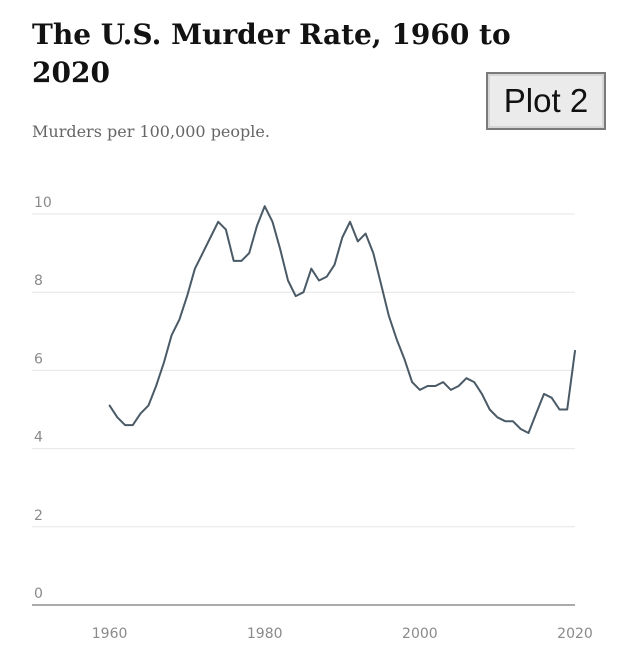  I want to click on x-tick-label-1980: 1980, so click(265, 634).